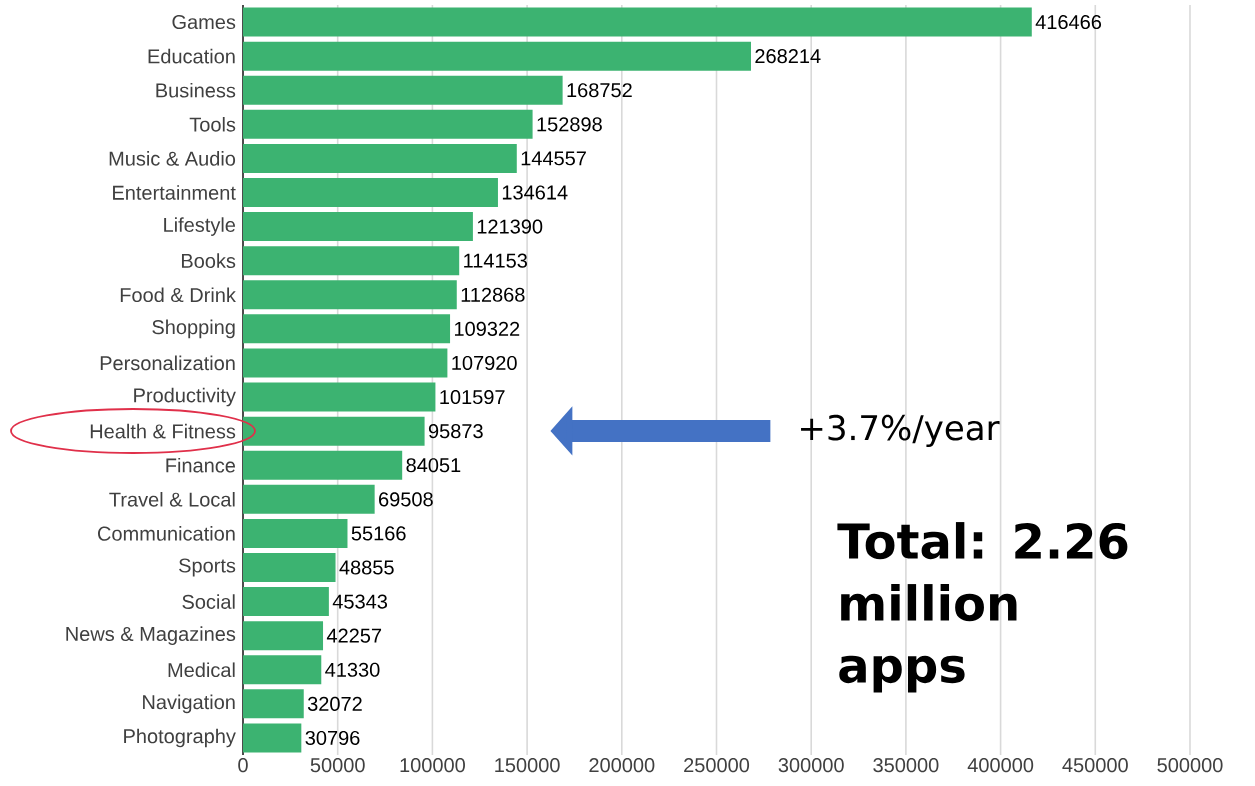 The width and height of the screenshot is (1255, 786). I want to click on y-tick-label: Sports, so click(207, 567).